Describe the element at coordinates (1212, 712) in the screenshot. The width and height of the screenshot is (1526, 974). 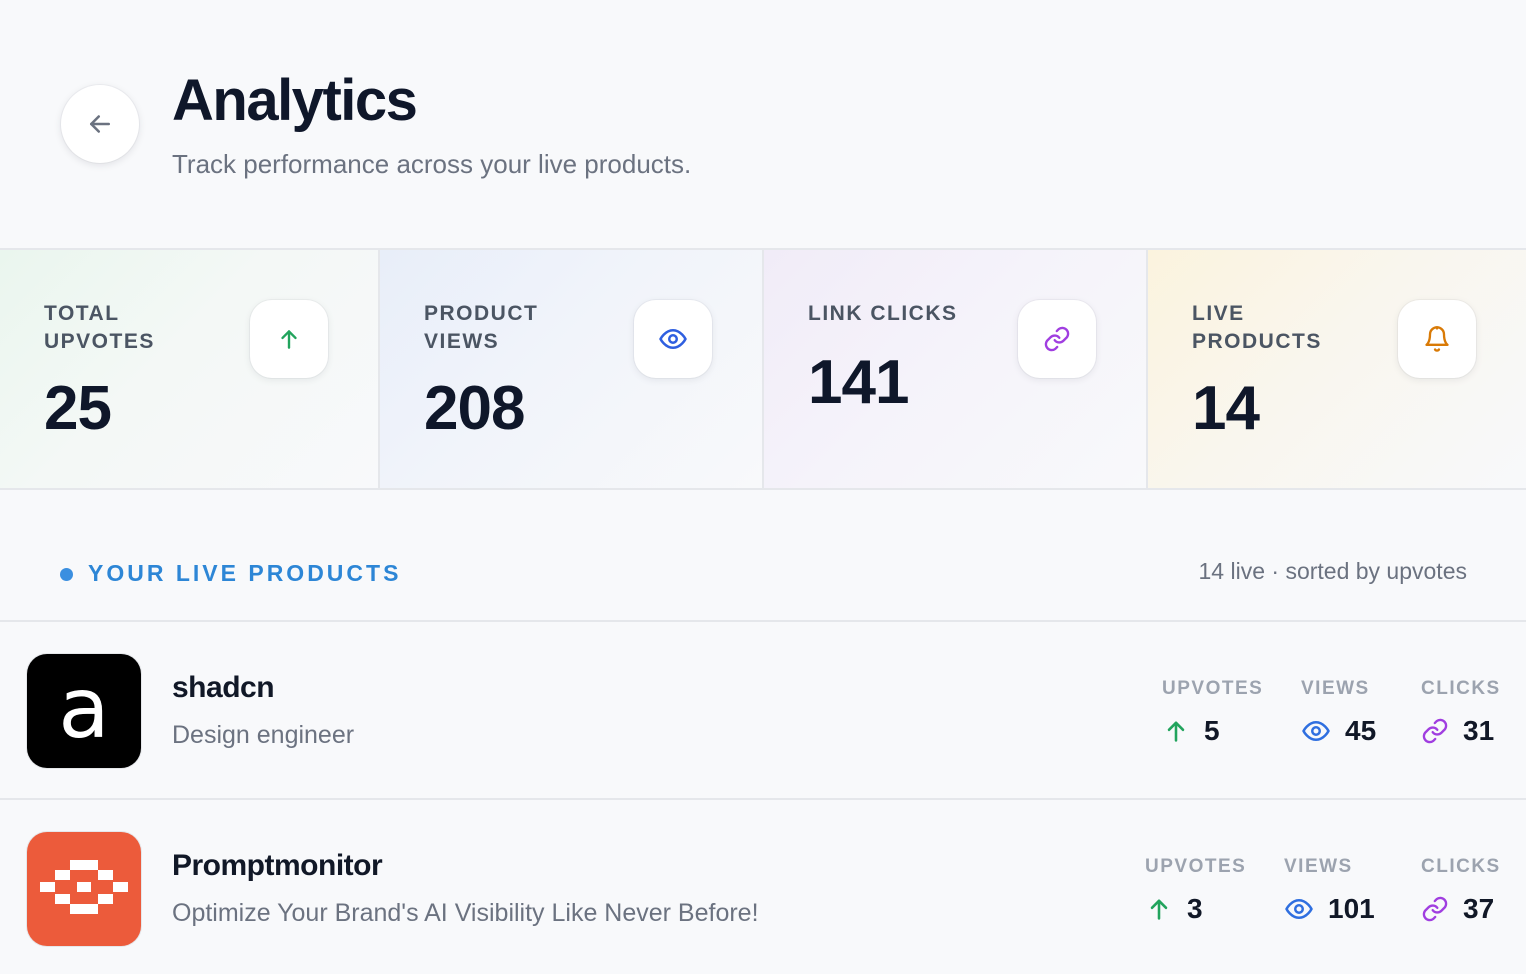
I see `metric-upvotes: UPVOTES 5` at that location.